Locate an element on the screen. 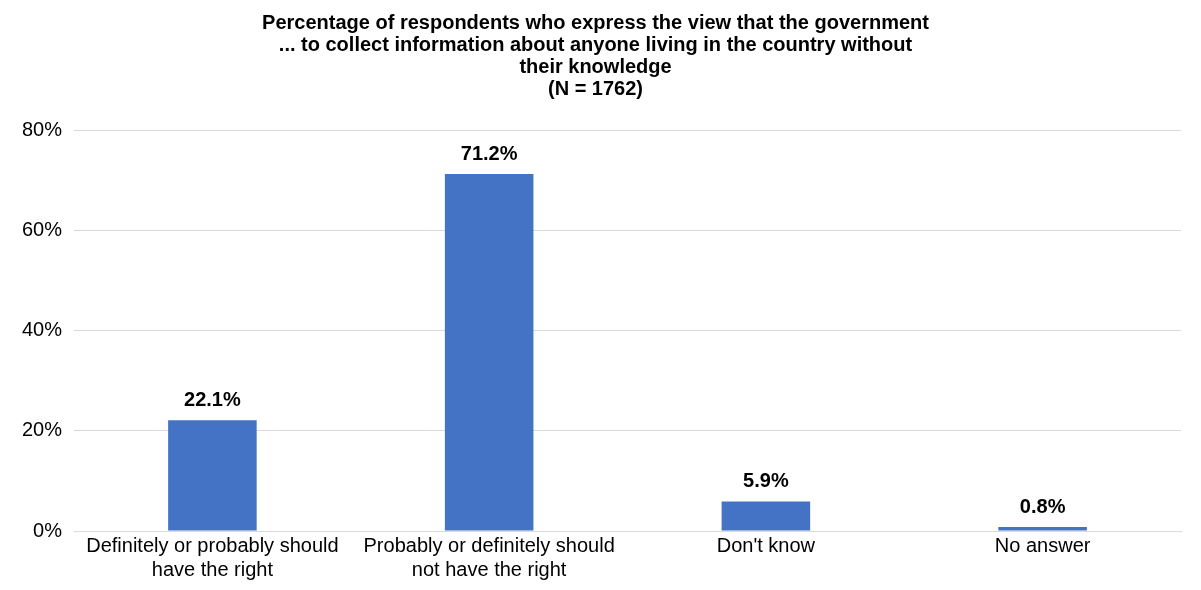 This screenshot has height=590, width=1201. data-label: 71.2% is located at coordinates (489, 152).